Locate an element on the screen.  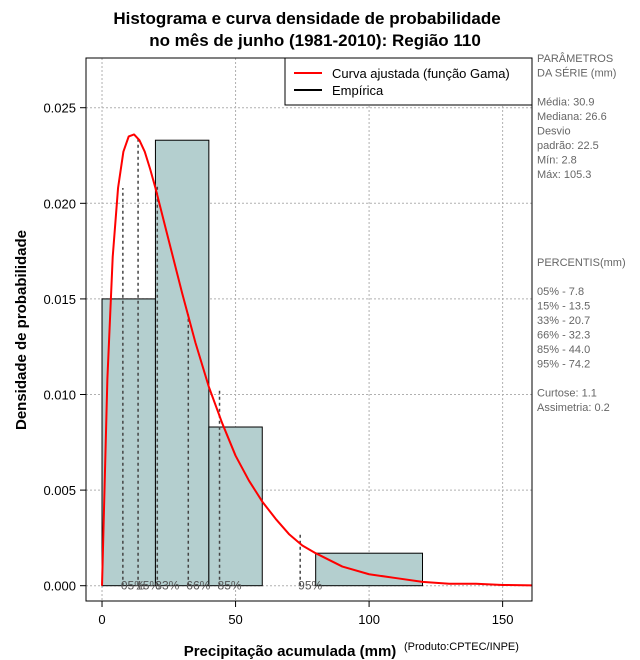
legend-label-curve: Curva ajustada (função Gama) is located at coordinates (421, 73).